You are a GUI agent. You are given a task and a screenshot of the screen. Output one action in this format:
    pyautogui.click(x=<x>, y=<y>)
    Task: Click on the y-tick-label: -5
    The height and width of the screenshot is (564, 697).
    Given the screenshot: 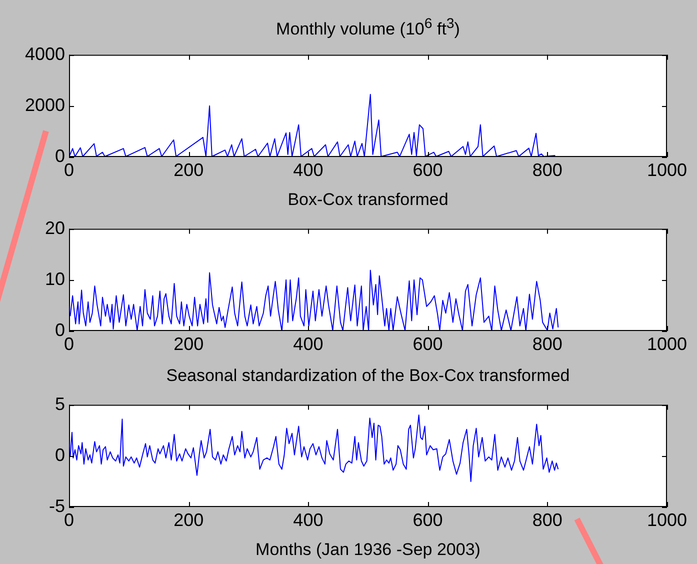 What is the action you would take?
    pyautogui.click(x=56, y=506)
    